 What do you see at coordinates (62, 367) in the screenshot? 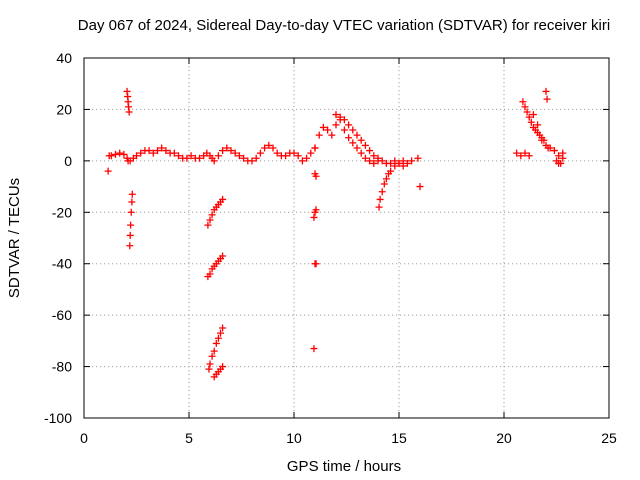
I see `y-tick-label: -80` at bounding box center [62, 367].